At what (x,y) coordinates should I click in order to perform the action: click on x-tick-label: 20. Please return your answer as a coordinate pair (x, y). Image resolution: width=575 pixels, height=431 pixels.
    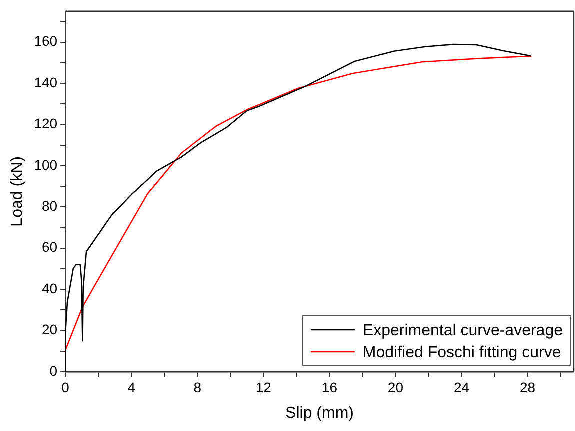
    Looking at the image, I should click on (396, 387).